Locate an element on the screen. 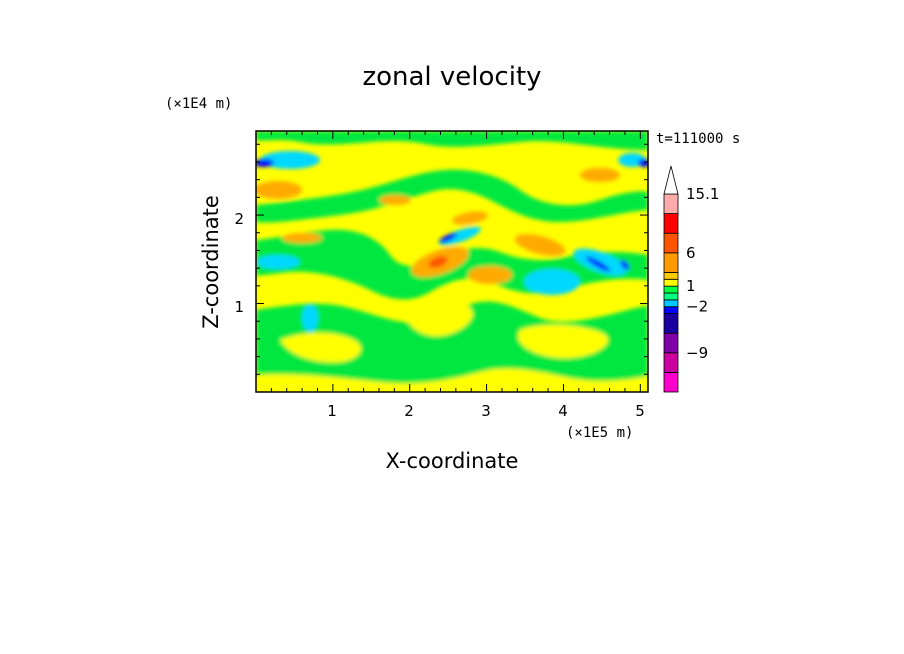 The height and width of the screenshot is (654, 904). colorbar-extend-triangle is located at coordinates (671, 180).